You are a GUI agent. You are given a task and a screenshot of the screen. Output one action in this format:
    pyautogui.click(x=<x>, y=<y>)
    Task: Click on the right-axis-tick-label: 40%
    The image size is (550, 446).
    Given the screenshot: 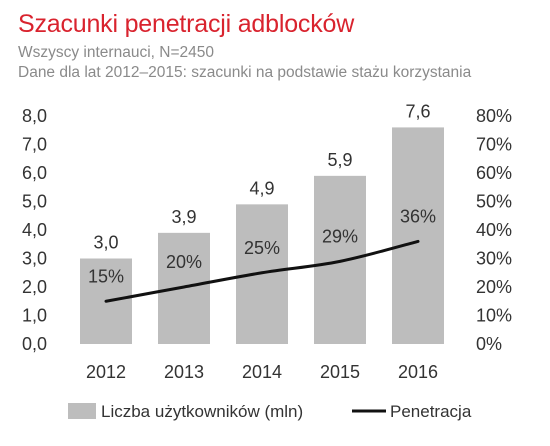 What is the action you would take?
    pyautogui.click(x=494, y=230)
    